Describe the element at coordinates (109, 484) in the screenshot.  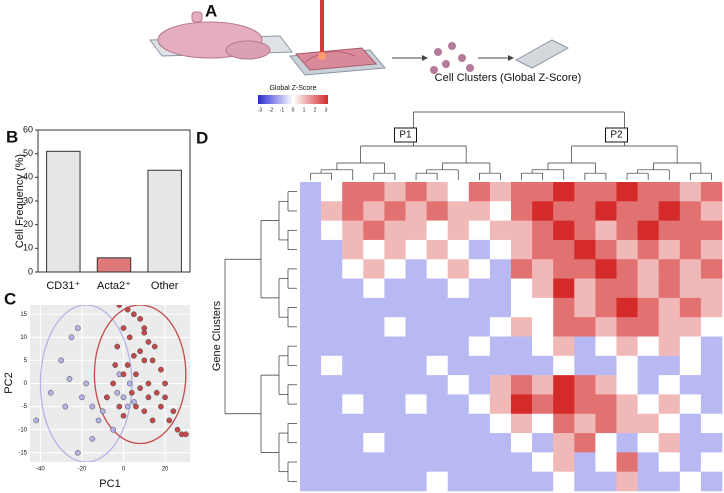
I see `x-axis-label: PC1` at that location.